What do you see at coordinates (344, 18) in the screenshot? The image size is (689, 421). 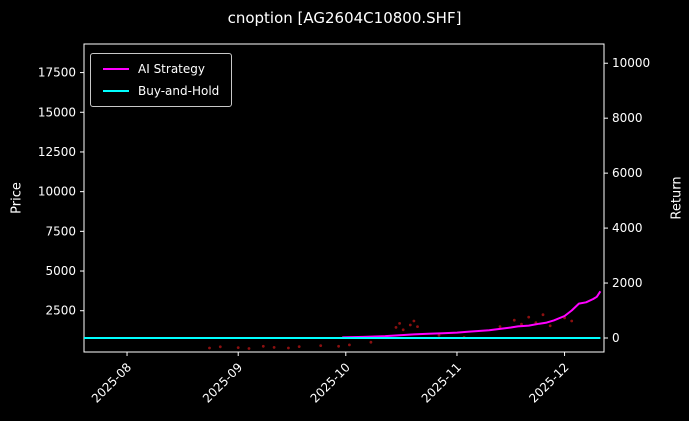 I see `chart-title: cnoption [AG2604C10800.SHF]` at bounding box center [344, 18].